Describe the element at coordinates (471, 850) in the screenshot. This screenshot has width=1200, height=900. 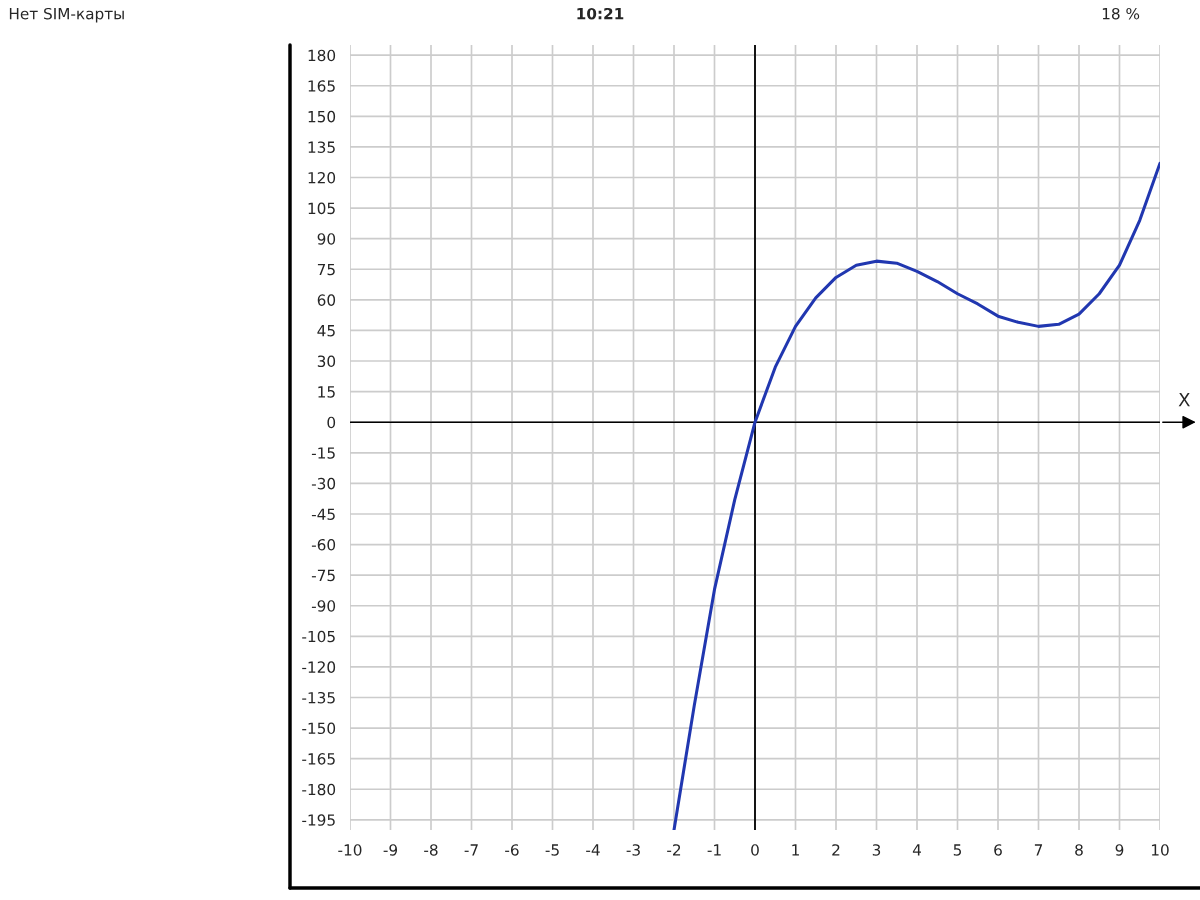
I see `x-tick-label: -7` at that location.